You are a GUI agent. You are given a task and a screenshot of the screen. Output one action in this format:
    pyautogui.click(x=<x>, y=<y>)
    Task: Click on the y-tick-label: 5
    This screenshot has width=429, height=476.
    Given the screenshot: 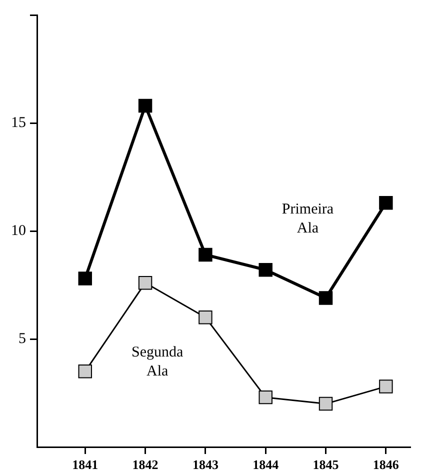 What is the action you would take?
    pyautogui.click(x=22, y=338)
    